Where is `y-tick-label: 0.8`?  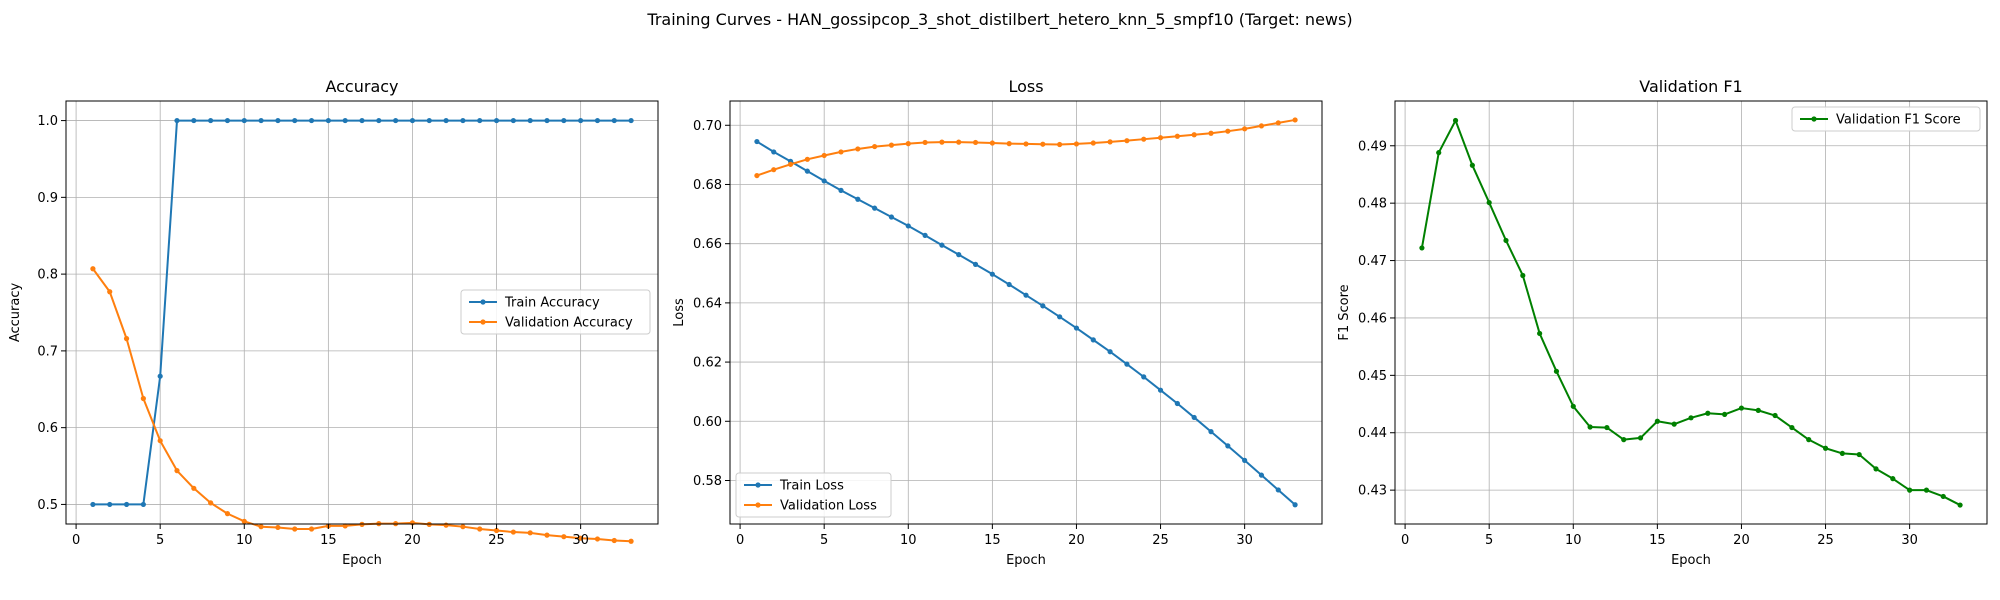 y-tick-label: 0.8 is located at coordinates (47, 275).